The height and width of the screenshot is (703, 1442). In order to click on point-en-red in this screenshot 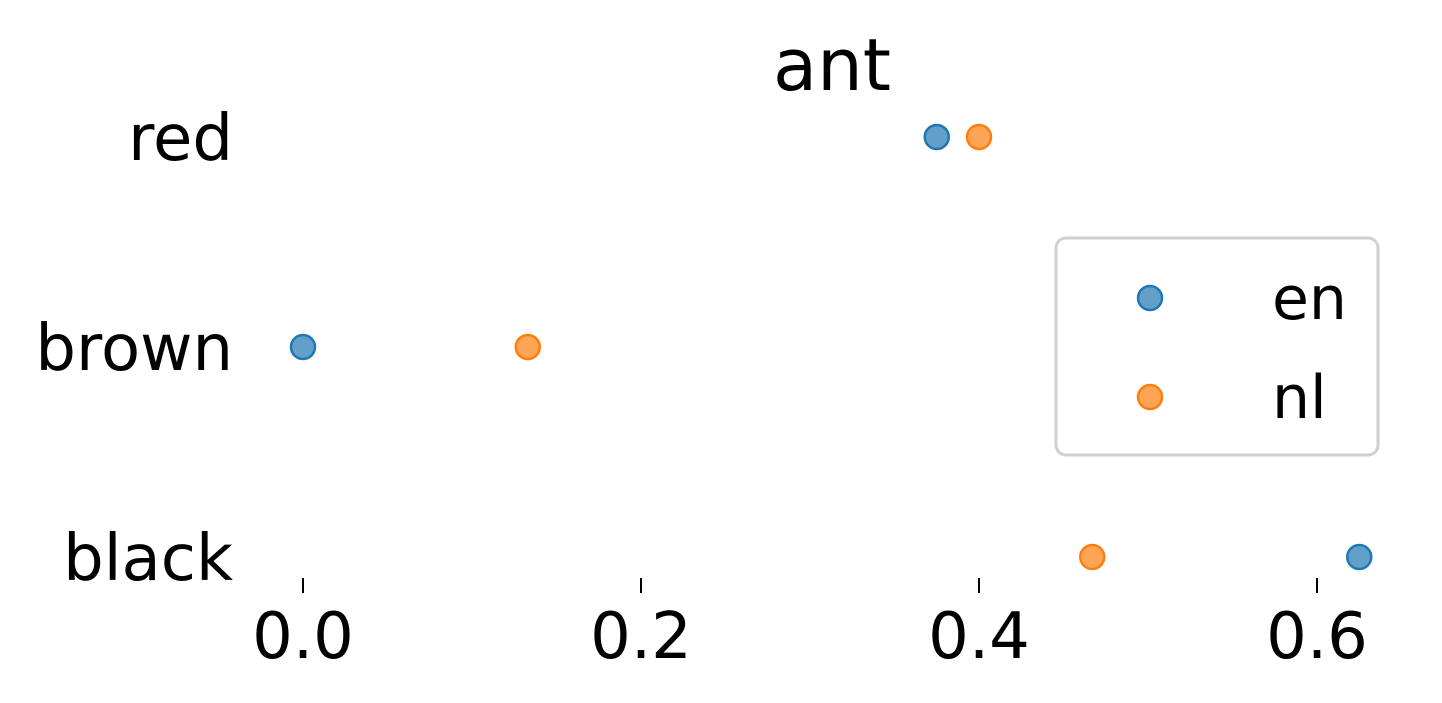, I will do `click(936, 137)`.